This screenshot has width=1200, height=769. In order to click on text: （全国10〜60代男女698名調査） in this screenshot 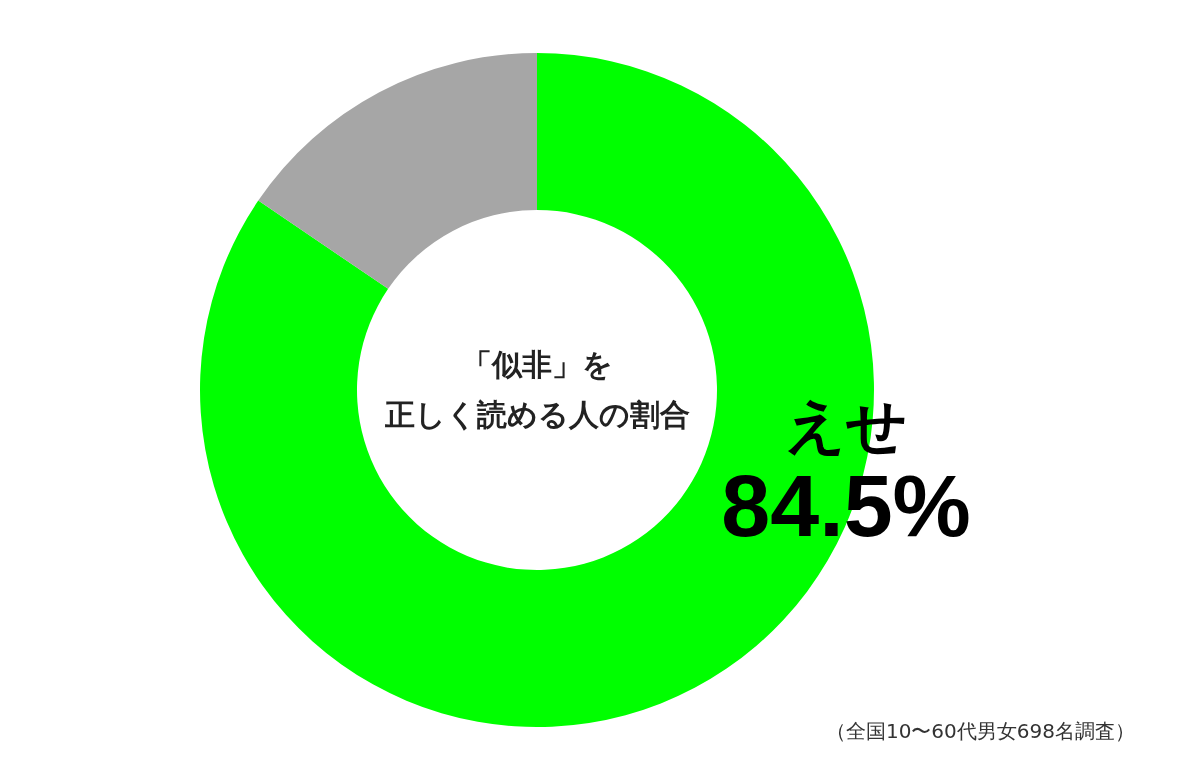, I will do `click(980, 731)`.